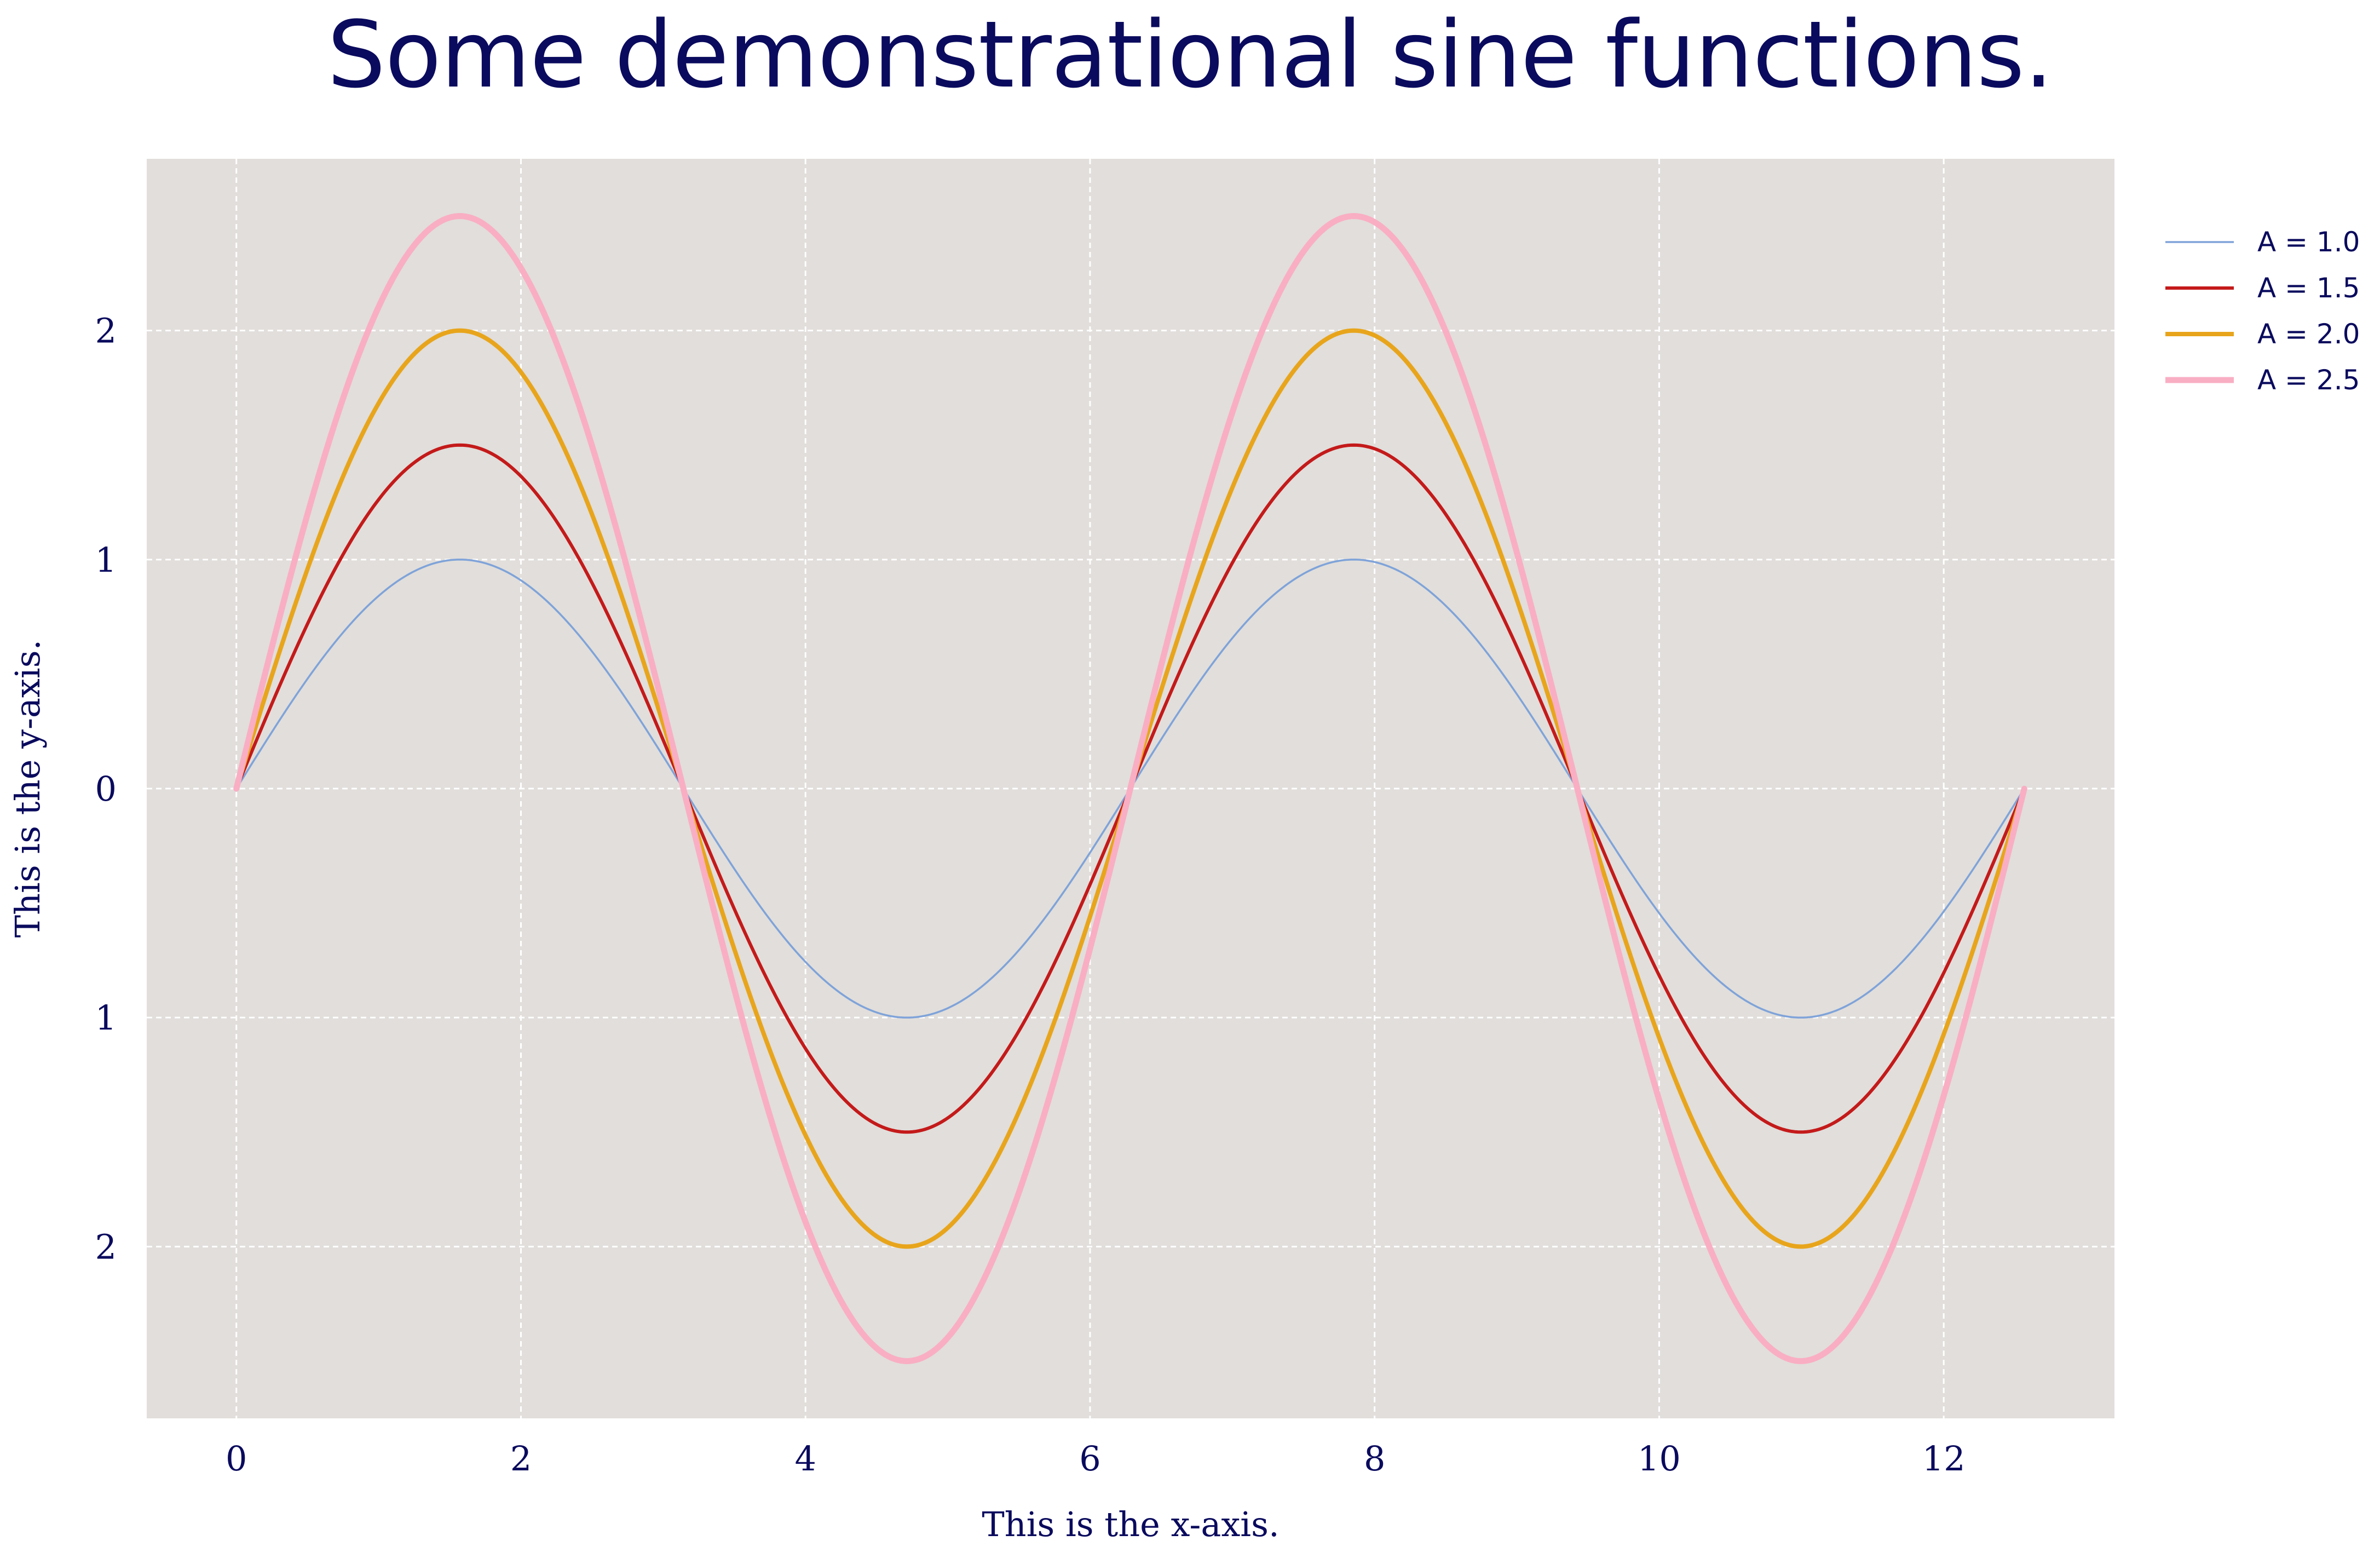 The height and width of the screenshot is (1558, 2380). What do you see at coordinates (2308, 380) in the screenshot?
I see `legend-label: A = 2.5` at bounding box center [2308, 380].